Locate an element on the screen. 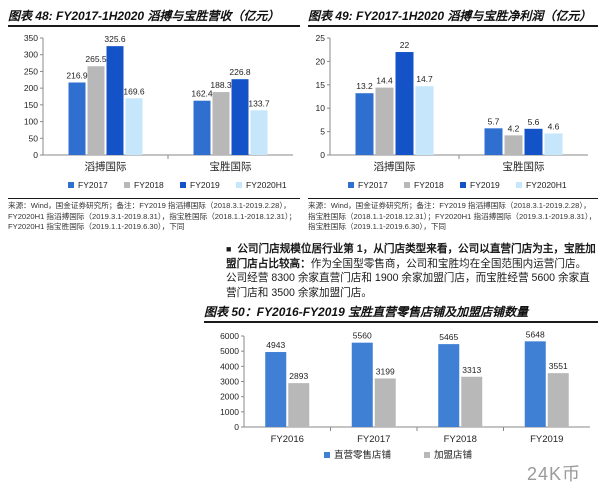 Image resolution: width=600 pixels, height=496 pixels. y-tick-label: 5000 is located at coordinates (229, 351).